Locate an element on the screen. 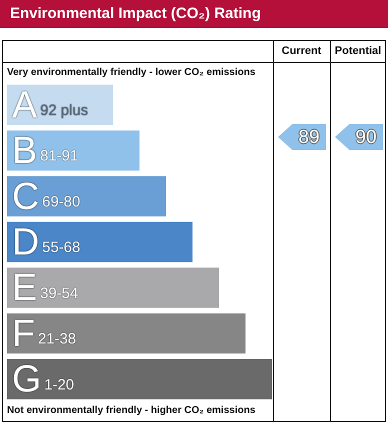 This screenshot has height=424, width=388. annotation: 92 plus is located at coordinates (64, 111).